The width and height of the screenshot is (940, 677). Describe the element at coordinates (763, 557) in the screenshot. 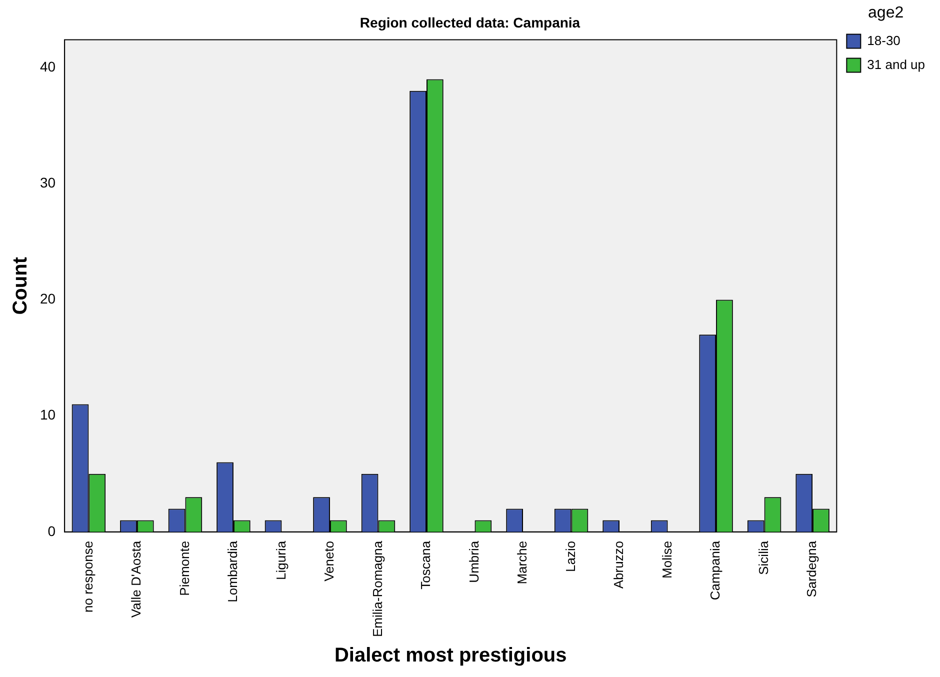

I see `x-tick-label: Sicilia` at that location.